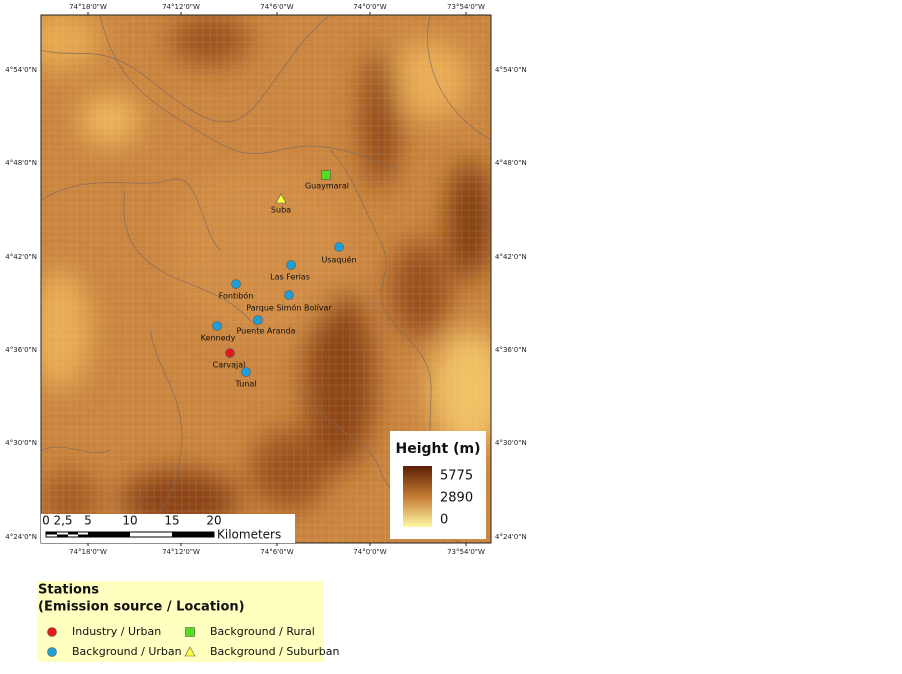 This screenshot has width=902, height=674. Describe the element at coordinates (46, 521) in the screenshot. I see `scale-tick-label: 0` at that location.